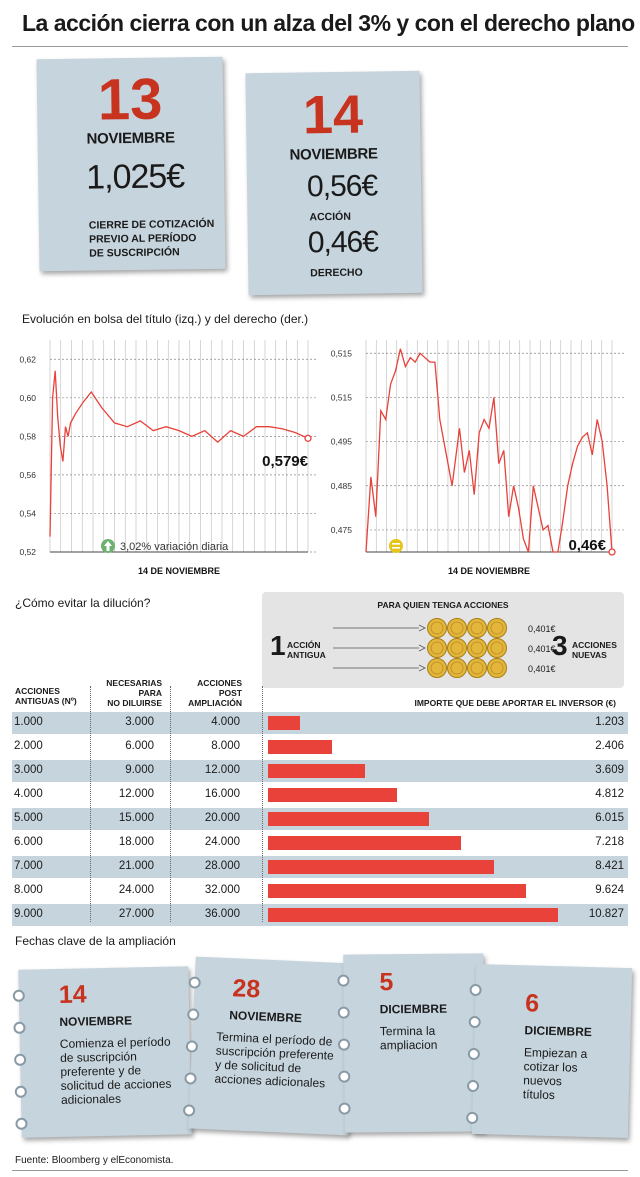  I want to click on table-row: 4.000 12.000 16.000 4.812, so click(320, 795).